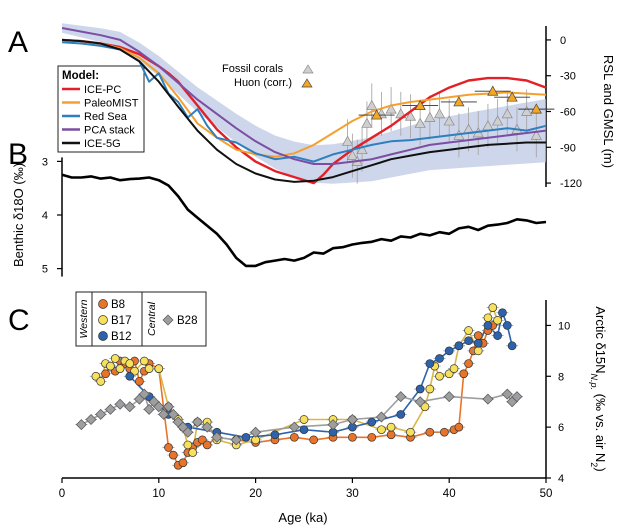  What do you see at coordinates (304, 220) in the screenshot?
I see `panel-b-series-benthic` at bounding box center [304, 220].